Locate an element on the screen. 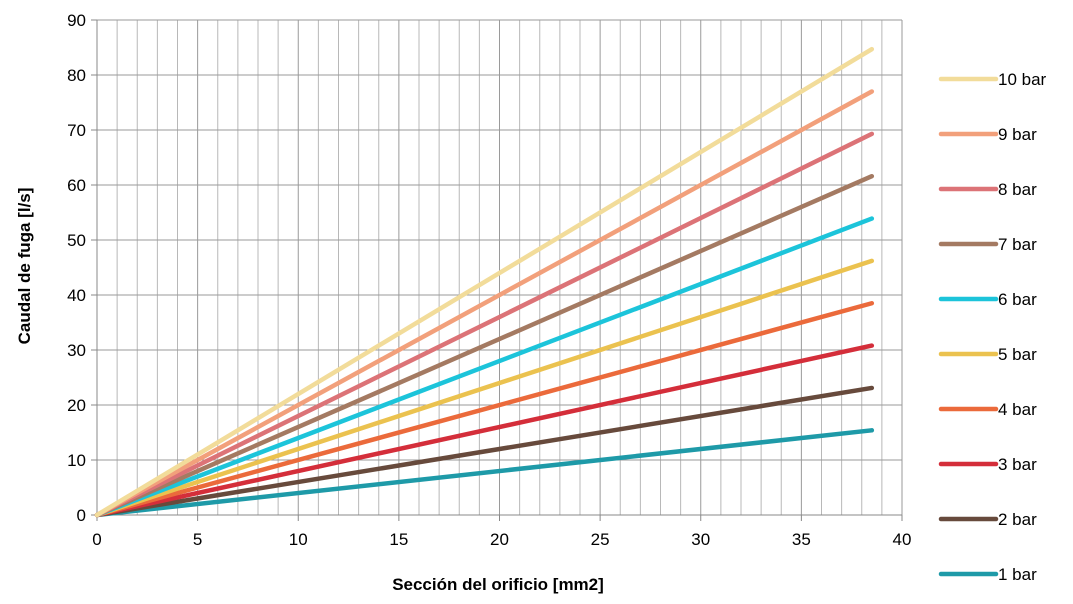  legend-item: 6 bar is located at coordinates (987, 299).